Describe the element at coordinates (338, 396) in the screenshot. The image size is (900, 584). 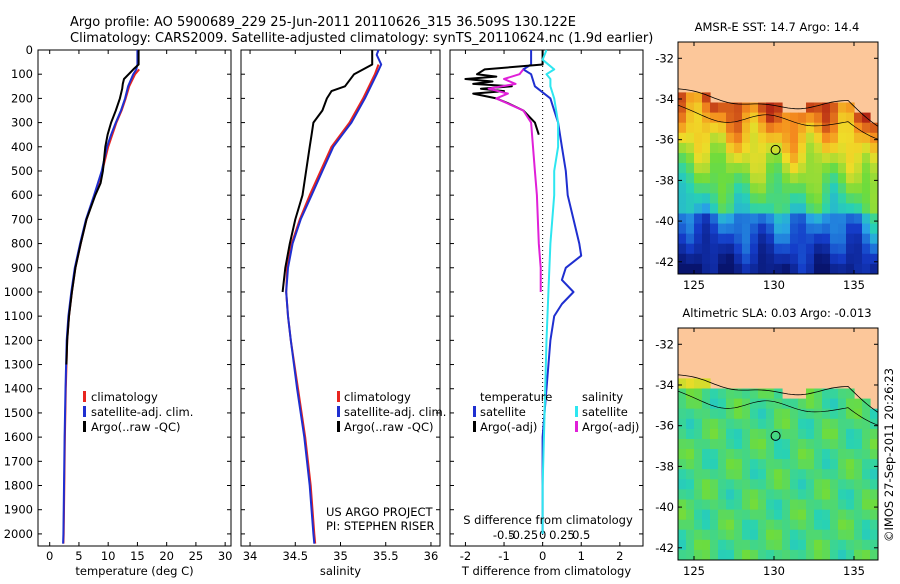
I see `legend-line-climatology` at that location.